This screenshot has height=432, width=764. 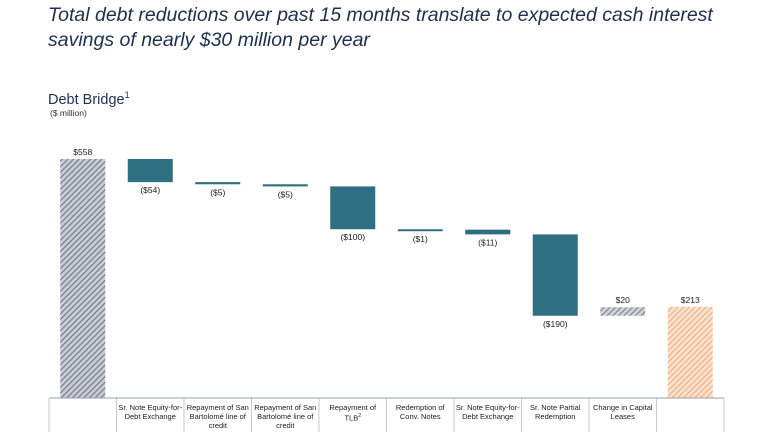 I want to click on category-label-footnote: 2, so click(x=360, y=416).